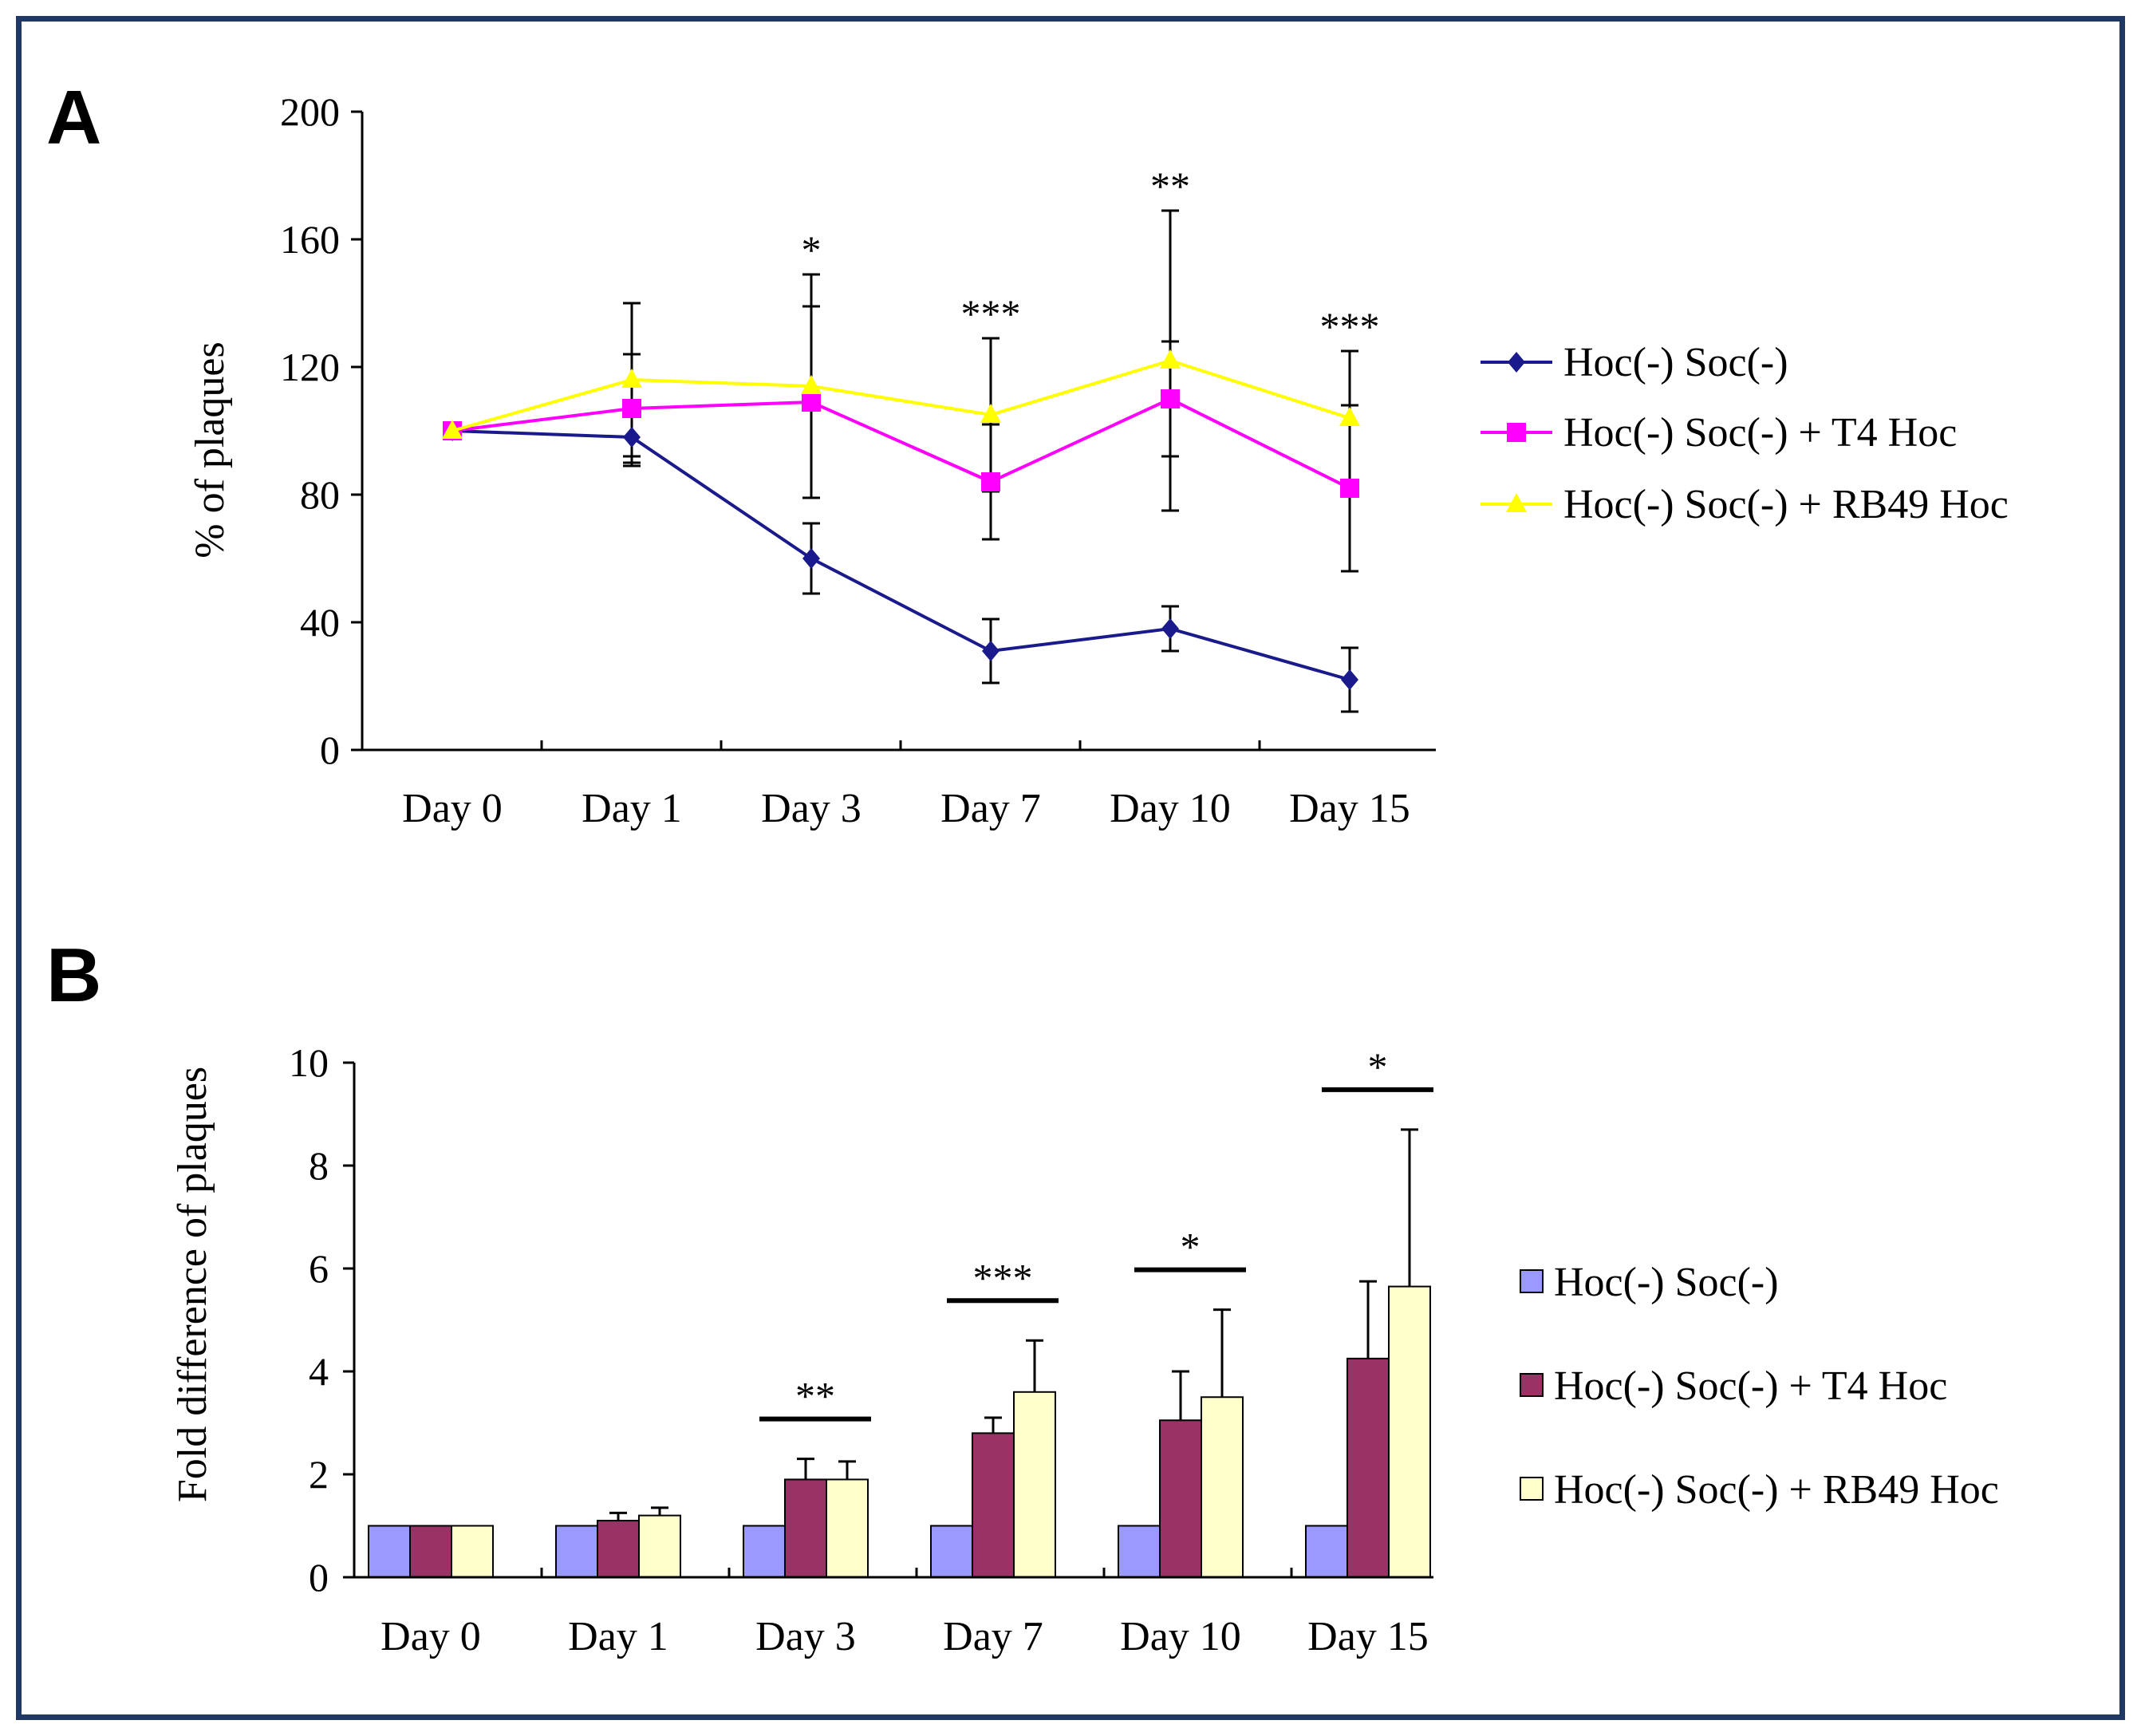 The image size is (2141, 1736). What do you see at coordinates (310, 239) in the screenshot?
I see `y-tick-label: 160` at bounding box center [310, 239].